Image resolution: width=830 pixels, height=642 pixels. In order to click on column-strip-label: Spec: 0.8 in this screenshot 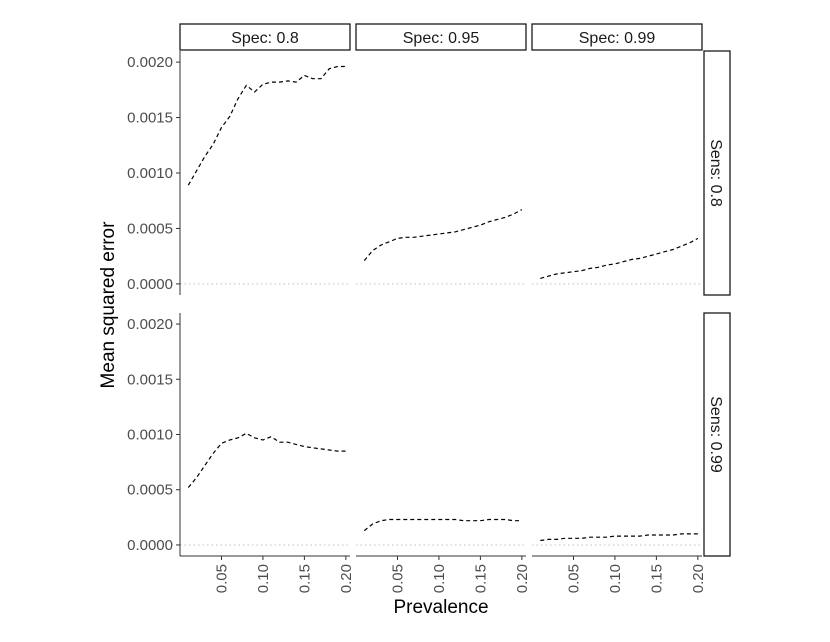, I will do `click(265, 38)`.